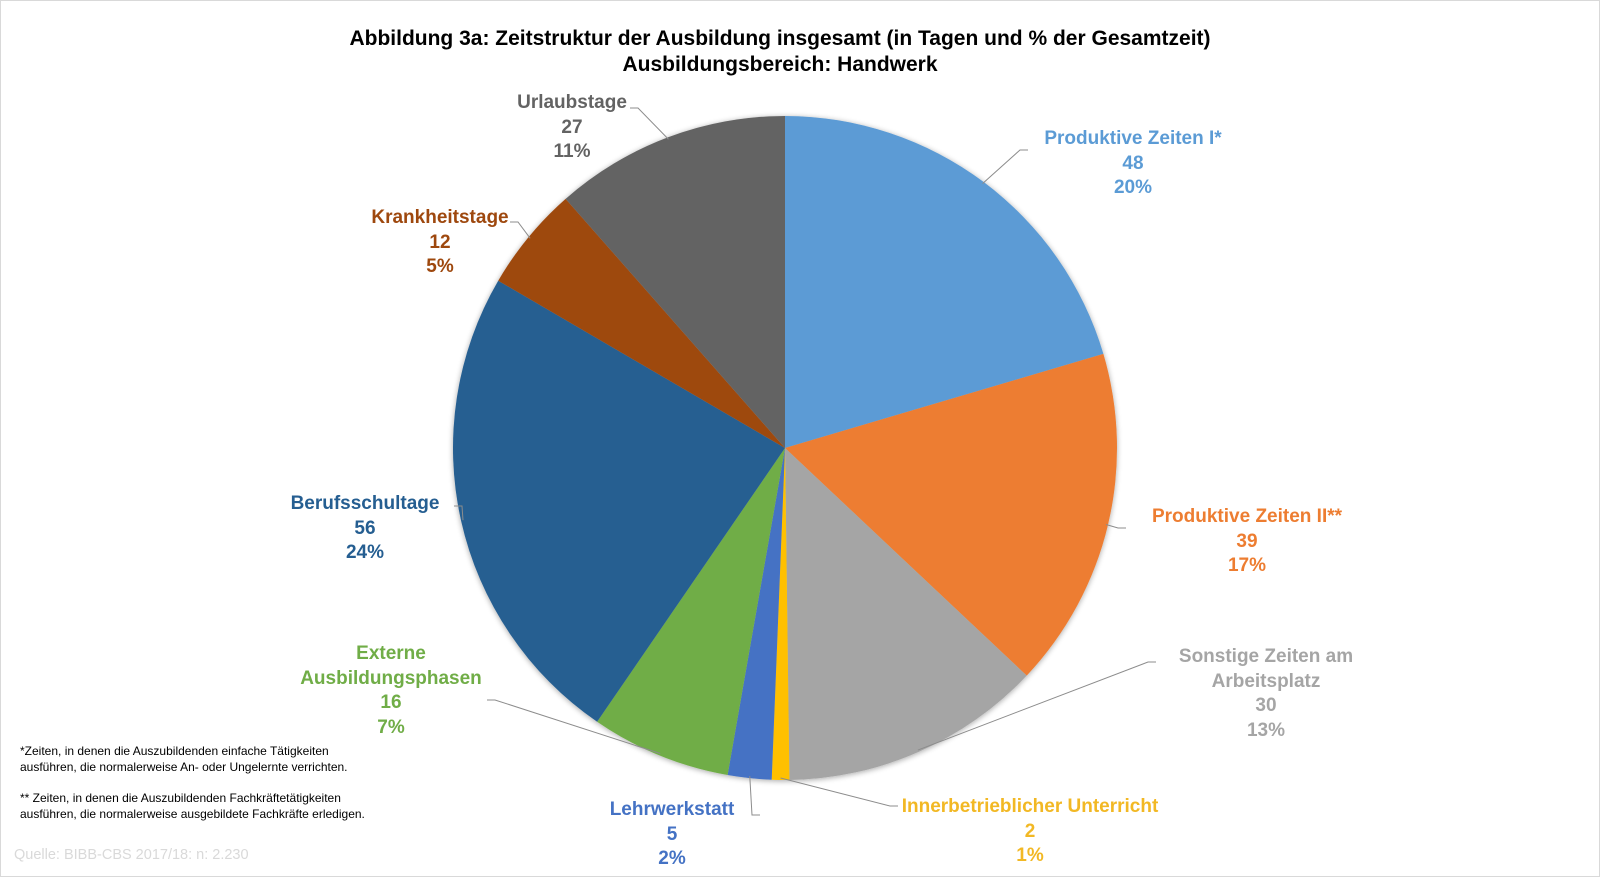 This screenshot has width=1600, height=877. What do you see at coordinates (1266, 730) in the screenshot?
I see `slice-label-percent: 13%` at bounding box center [1266, 730].